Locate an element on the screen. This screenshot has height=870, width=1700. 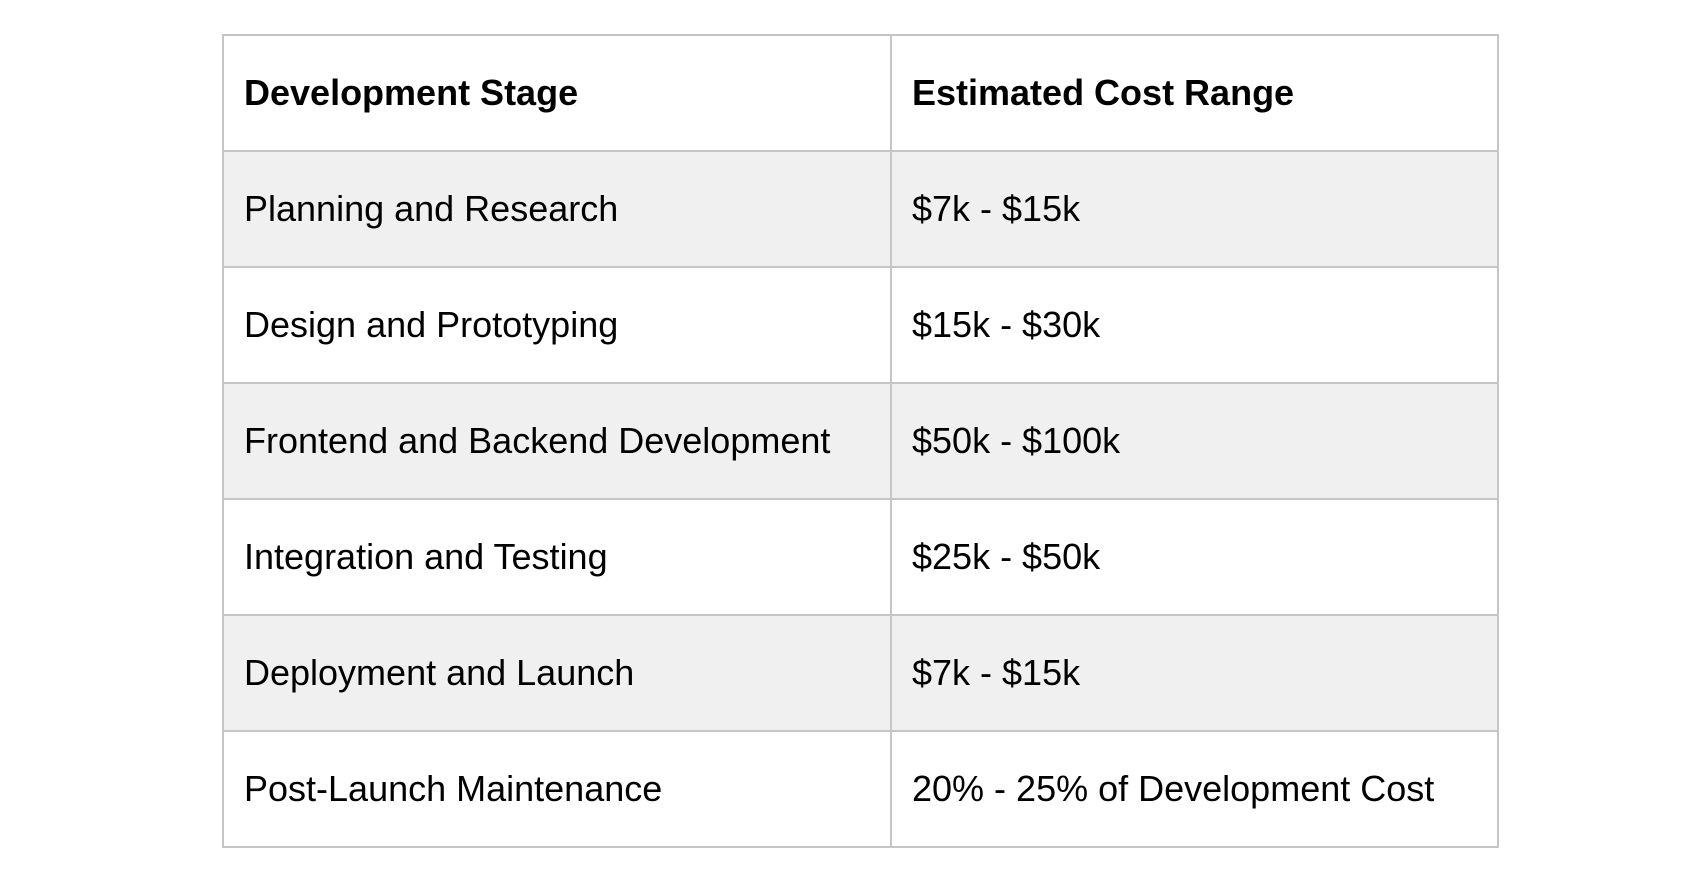
table-row: Design and Prototyping $15k - $30k is located at coordinates (860, 325).